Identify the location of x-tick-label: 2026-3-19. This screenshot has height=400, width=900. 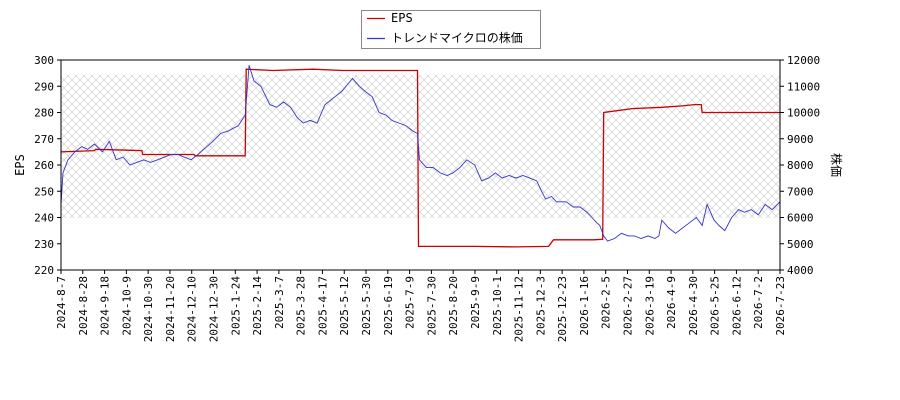
(649, 306).